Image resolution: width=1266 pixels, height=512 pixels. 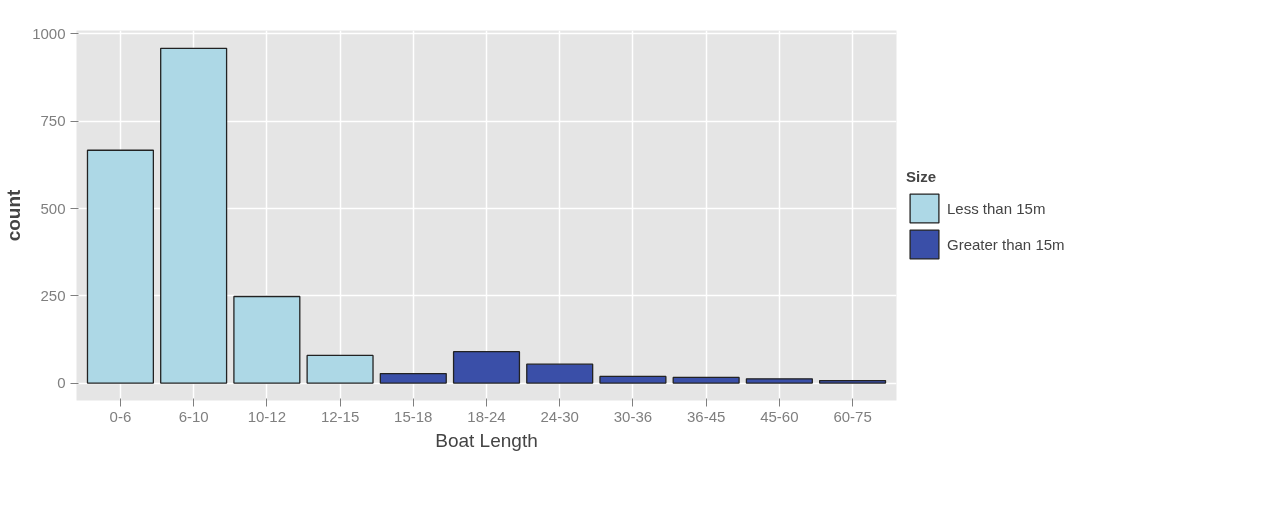 I want to click on y-tick-label: 0, so click(x=61, y=383).